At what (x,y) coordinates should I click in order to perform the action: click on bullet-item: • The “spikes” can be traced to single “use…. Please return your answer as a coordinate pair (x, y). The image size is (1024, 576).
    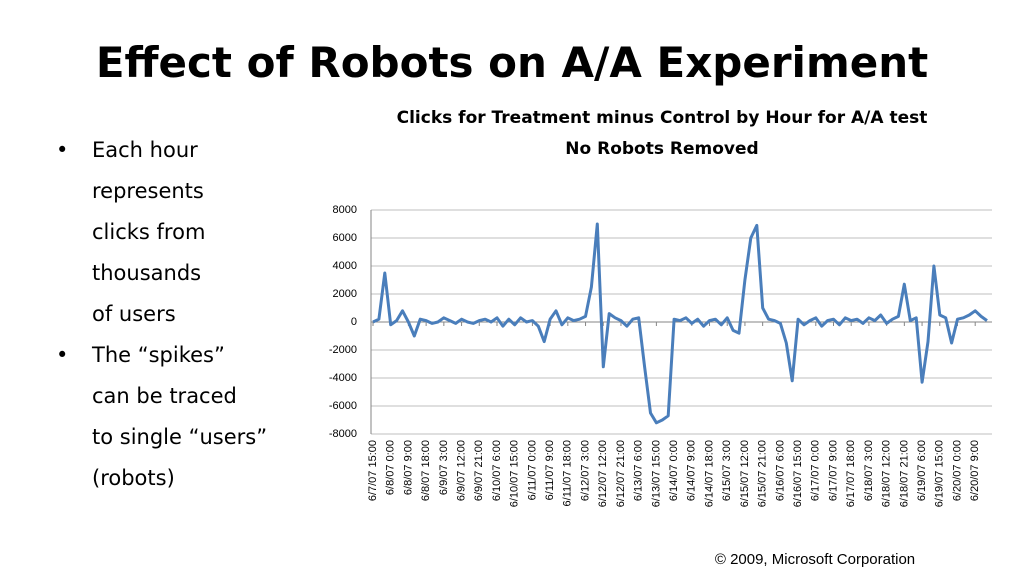
    Looking at the image, I should click on (182, 417).